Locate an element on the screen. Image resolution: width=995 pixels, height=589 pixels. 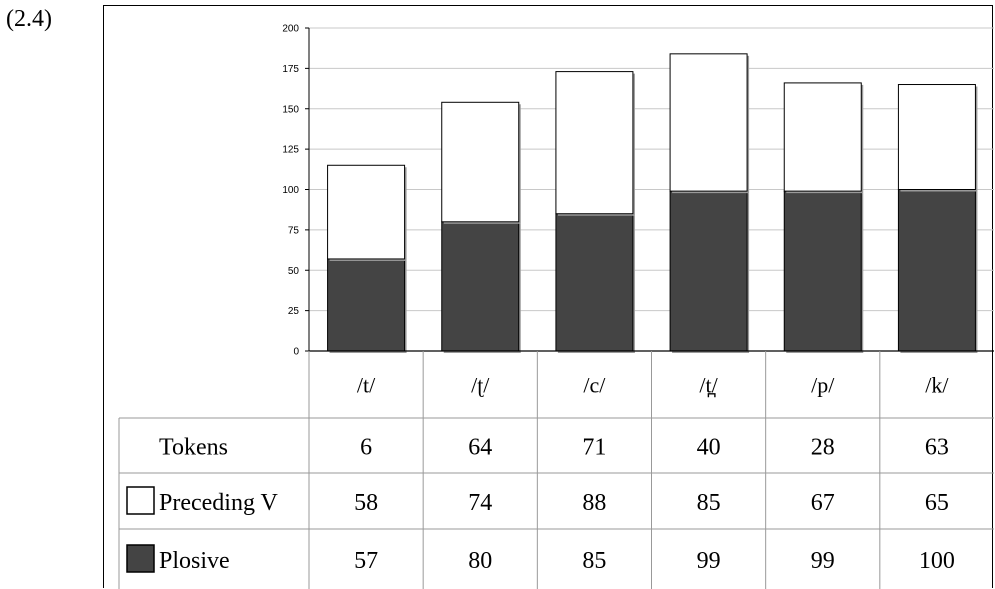
y-tick-label: 200 is located at coordinates (290, 29).